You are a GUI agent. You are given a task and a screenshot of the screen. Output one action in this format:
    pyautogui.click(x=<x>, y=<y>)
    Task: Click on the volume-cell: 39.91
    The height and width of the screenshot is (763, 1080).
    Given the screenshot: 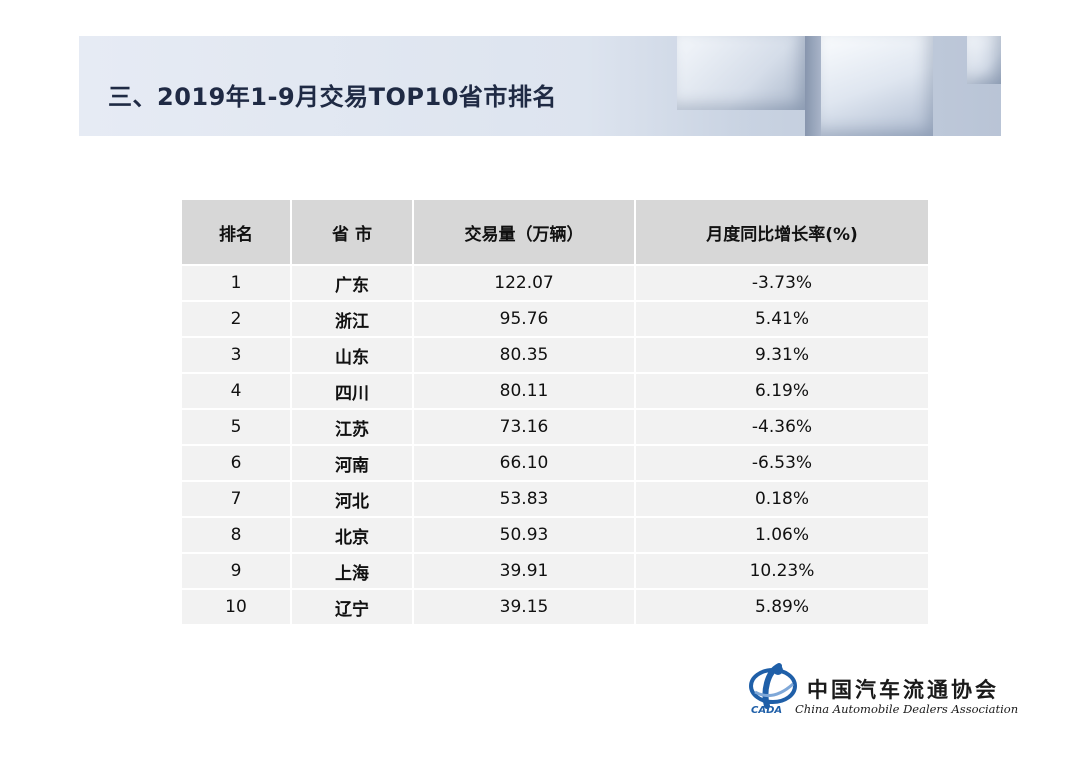 What is the action you would take?
    pyautogui.click(x=524, y=571)
    